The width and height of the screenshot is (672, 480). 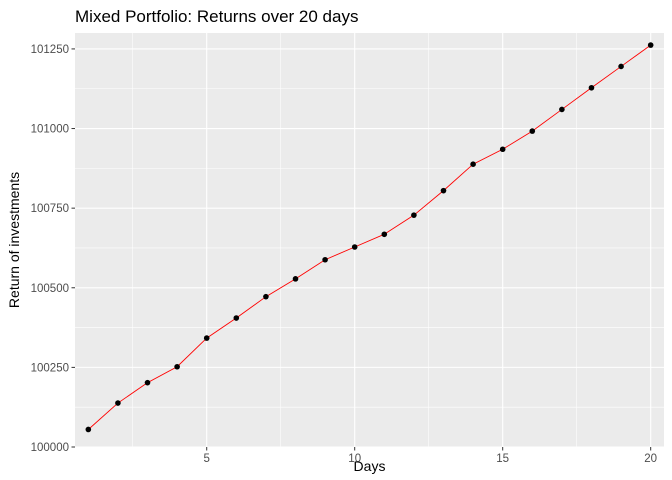 What do you see at coordinates (370, 466) in the screenshot?
I see `x-axis-title: Days` at bounding box center [370, 466].